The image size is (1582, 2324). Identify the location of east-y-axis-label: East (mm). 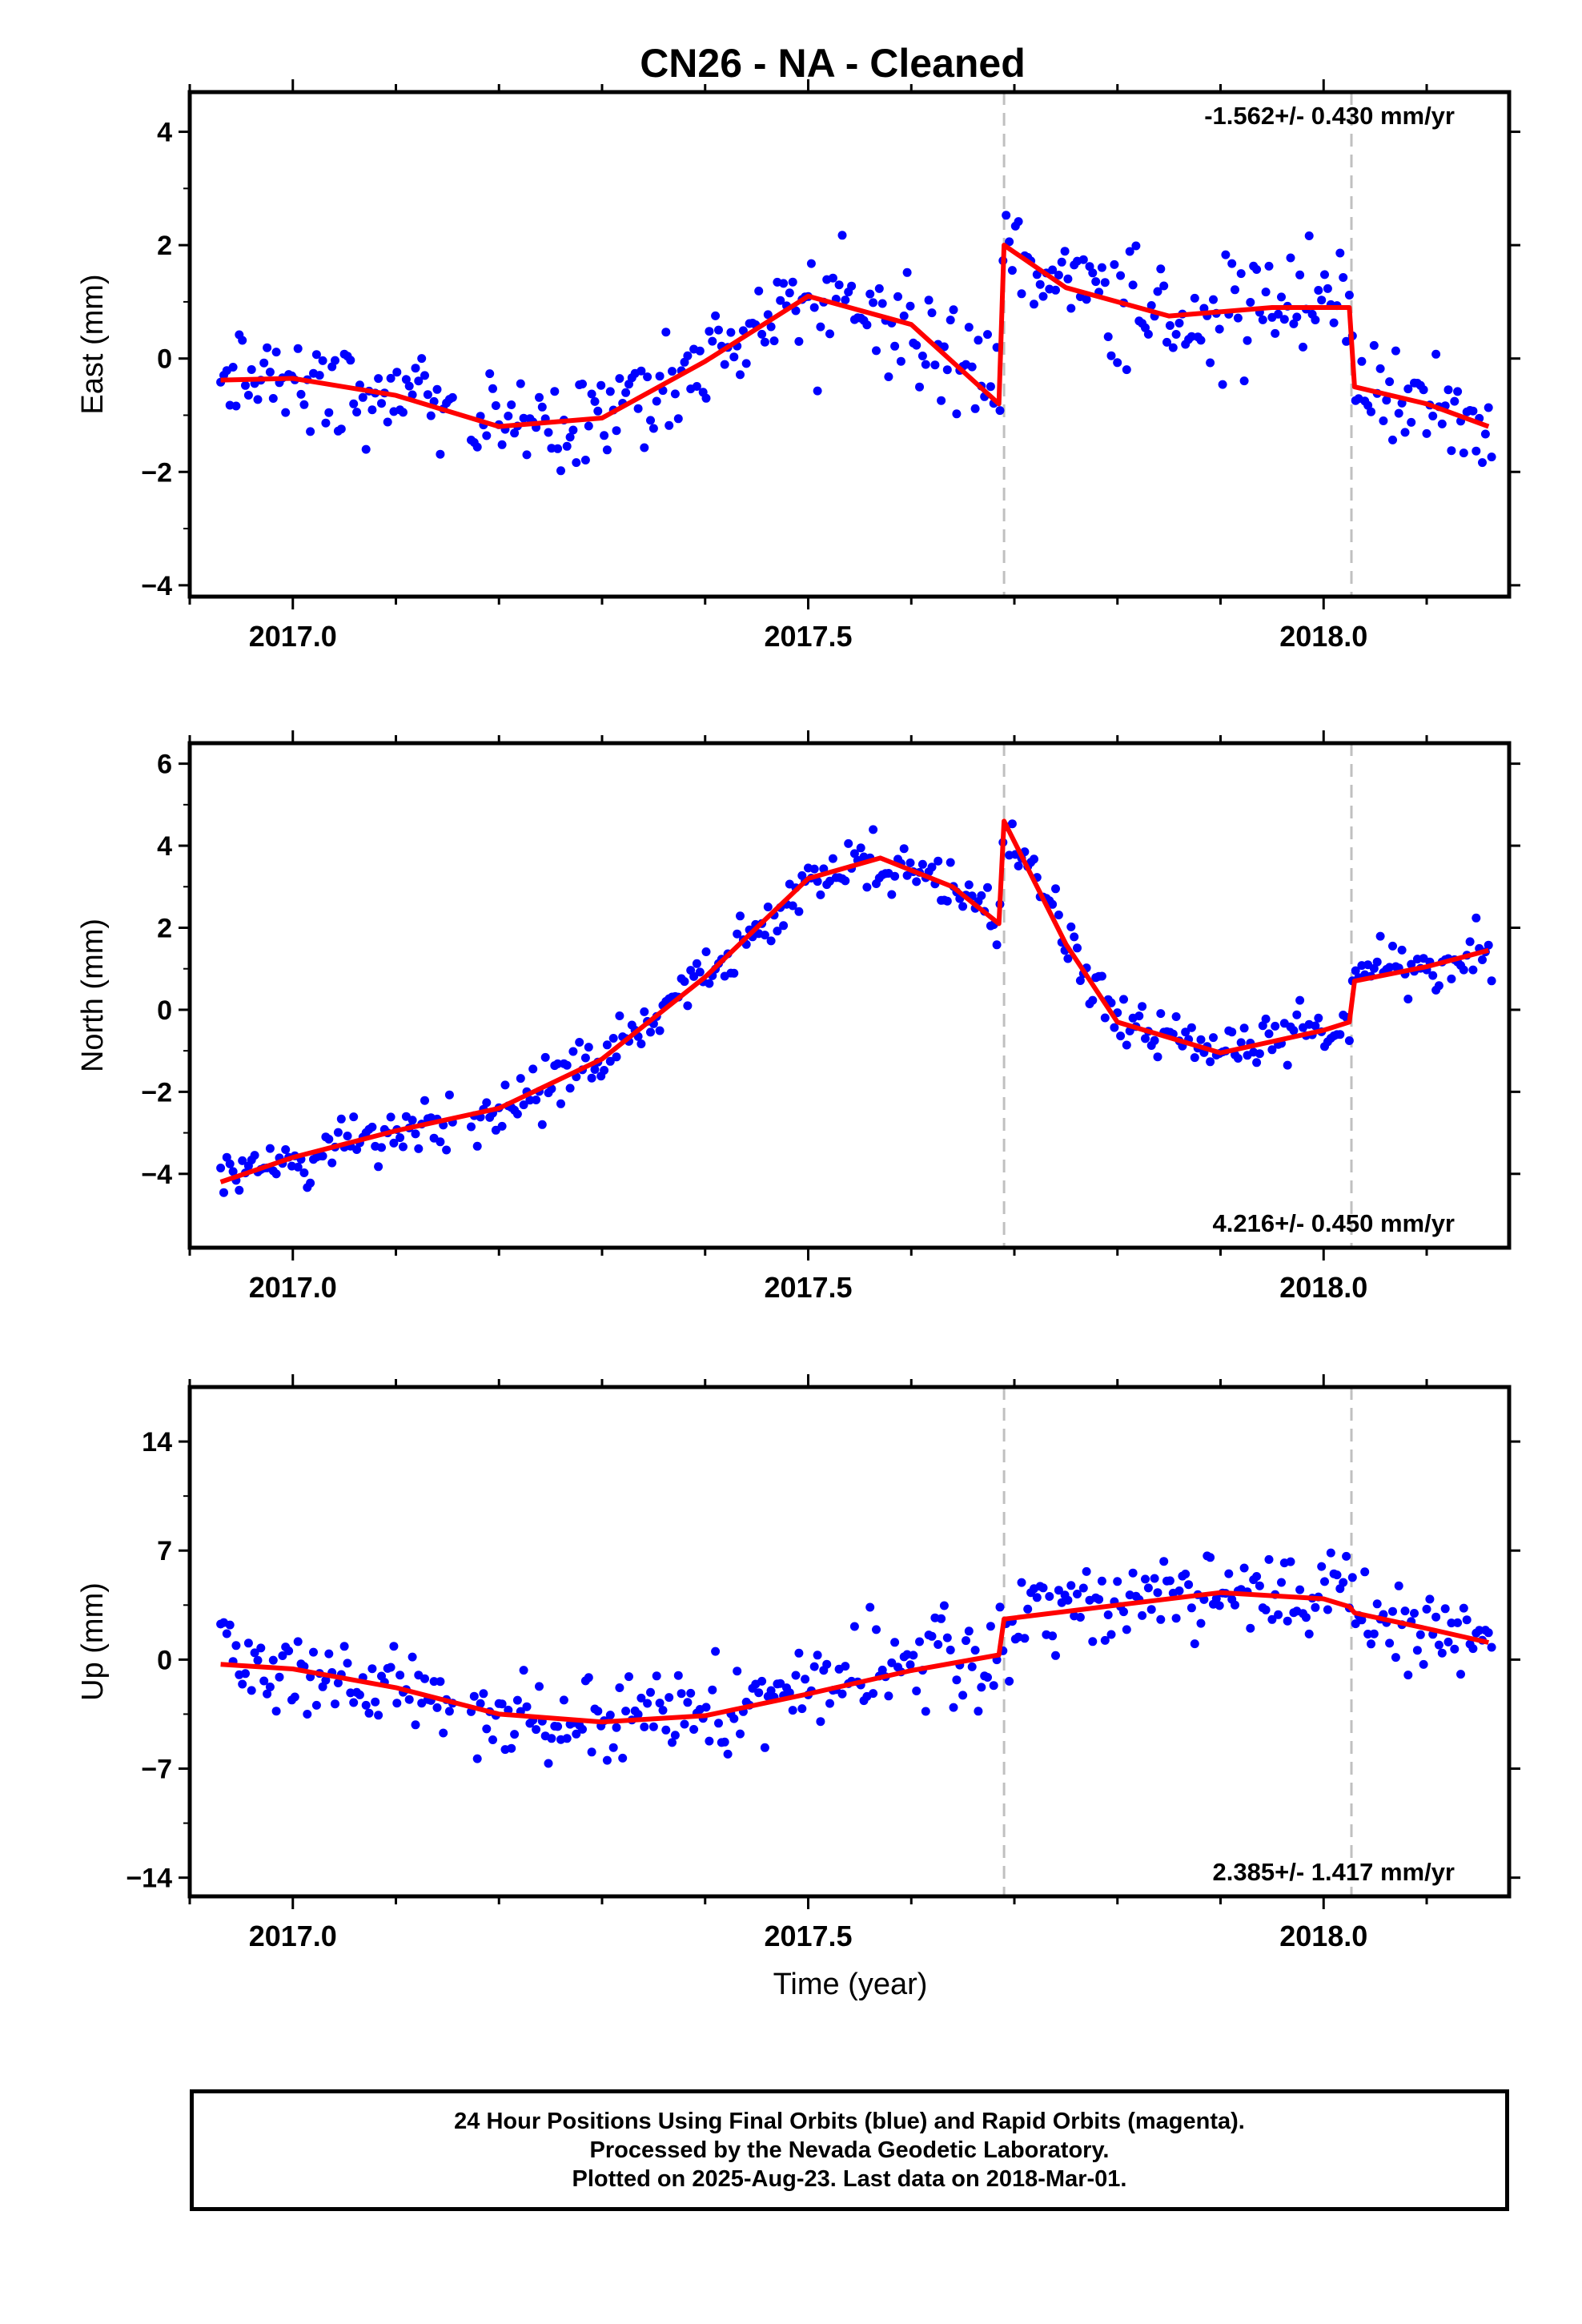
(93, 344).